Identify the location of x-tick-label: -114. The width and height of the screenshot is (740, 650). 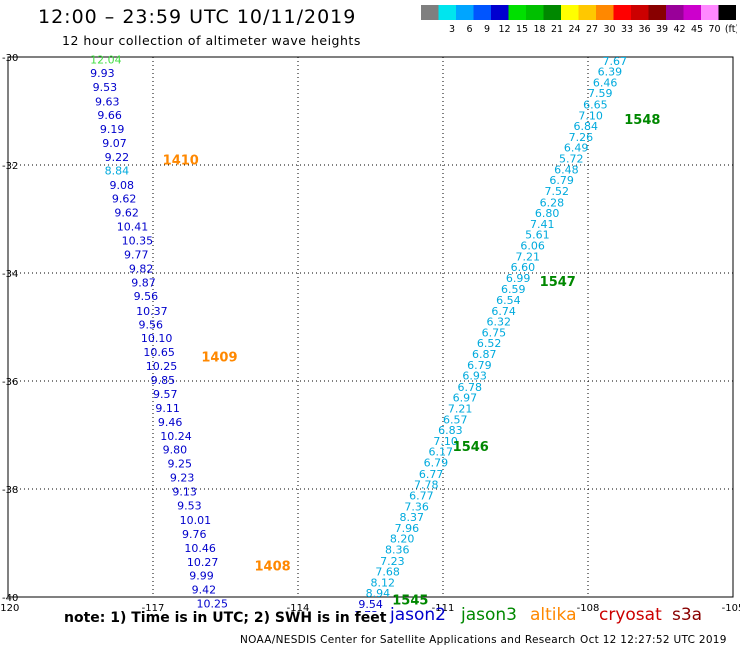
(298, 607).